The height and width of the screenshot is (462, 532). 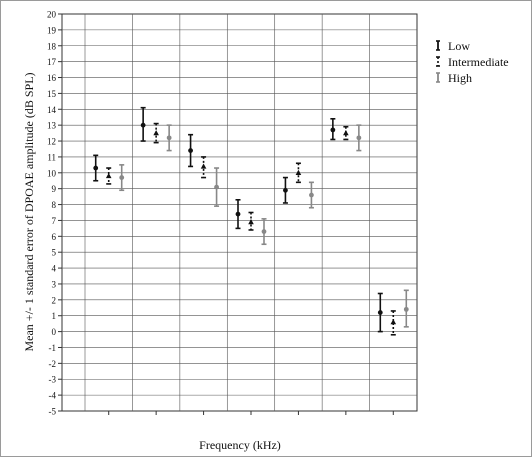 I want to click on legend-item-low: Low, so click(x=453, y=46).